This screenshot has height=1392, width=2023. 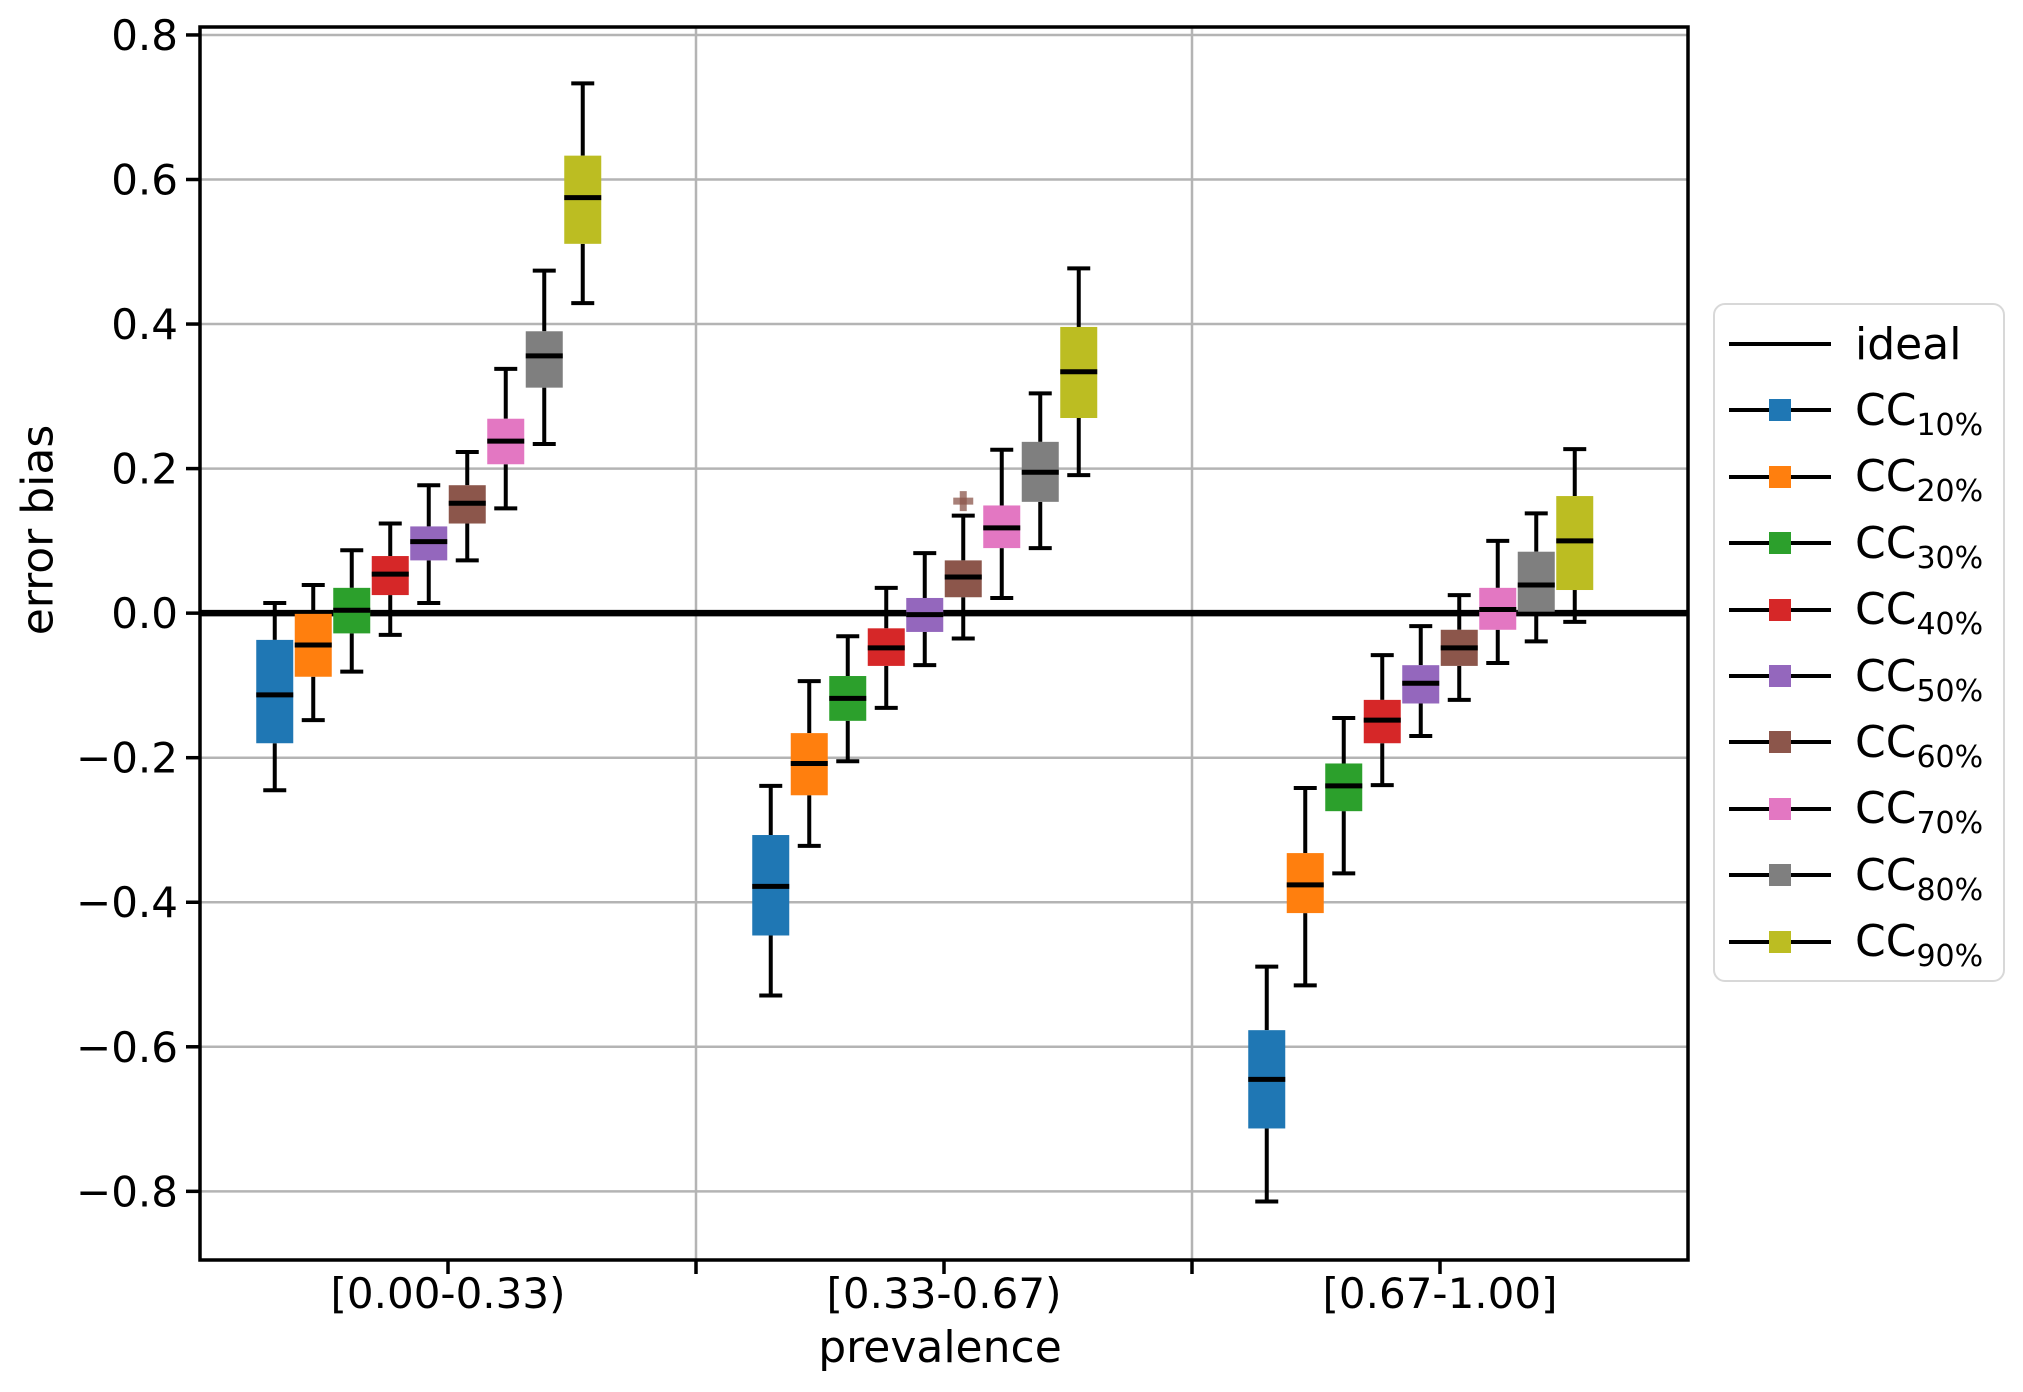 I want to click on x-tick-label-group3: [0.67-1.00], so click(x=1440, y=1293).